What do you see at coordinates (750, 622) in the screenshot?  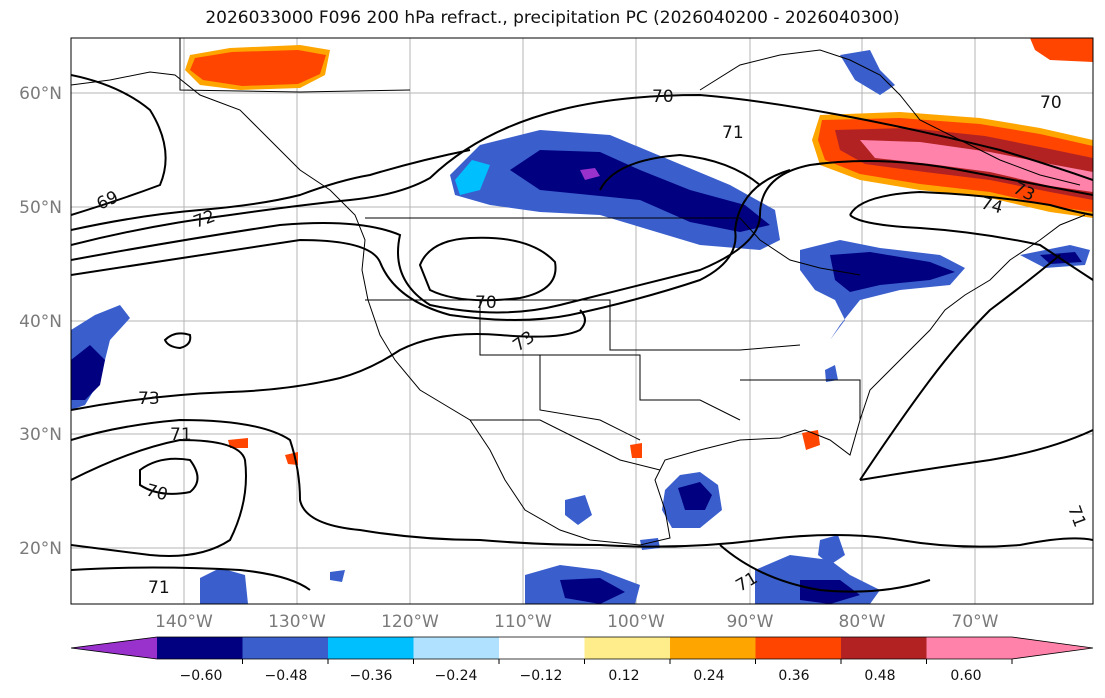 I see `lon-label: 90°W` at bounding box center [750, 622].